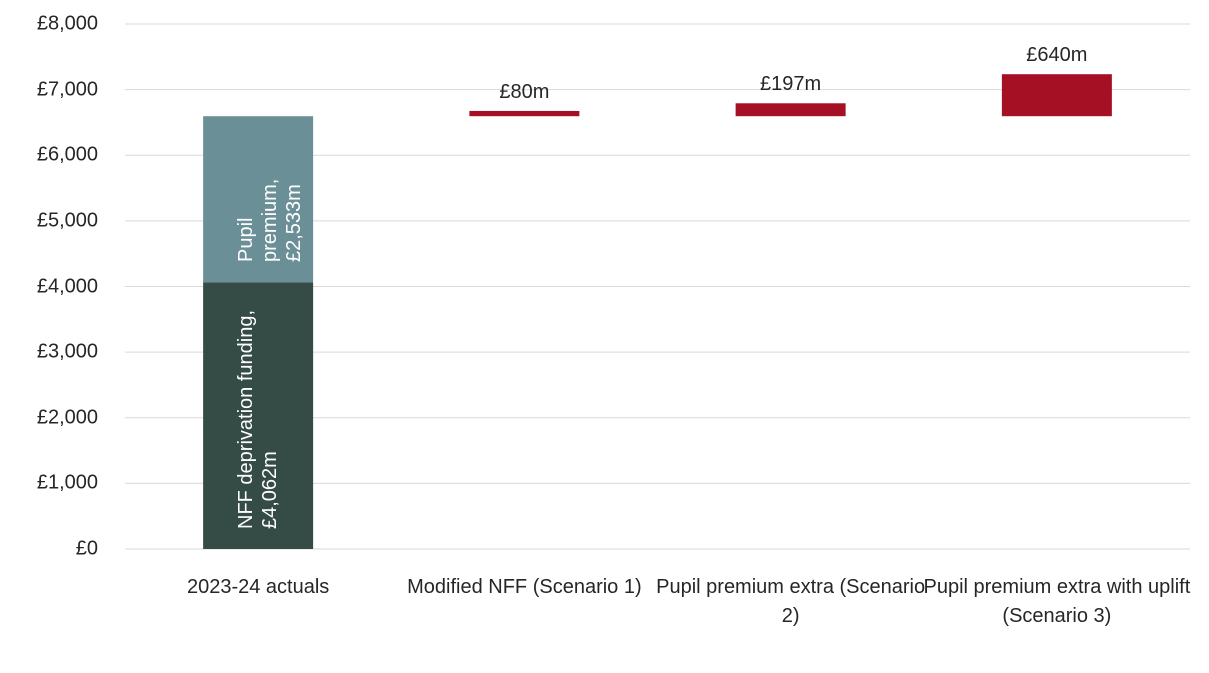  What do you see at coordinates (258, 419) in the screenshot?
I see `bar-label: NFF deprivation funding, £4,062m` at bounding box center [258, 419].